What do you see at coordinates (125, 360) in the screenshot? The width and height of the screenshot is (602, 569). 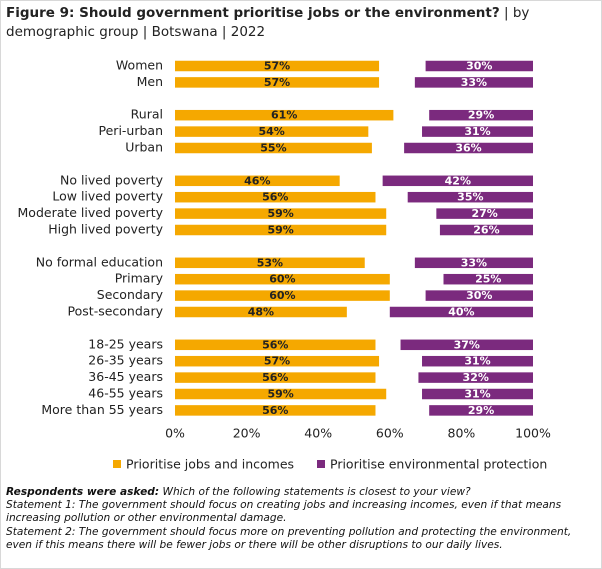 I see `y-tick-label: 26-35 years` at bounding box center [125, 360].